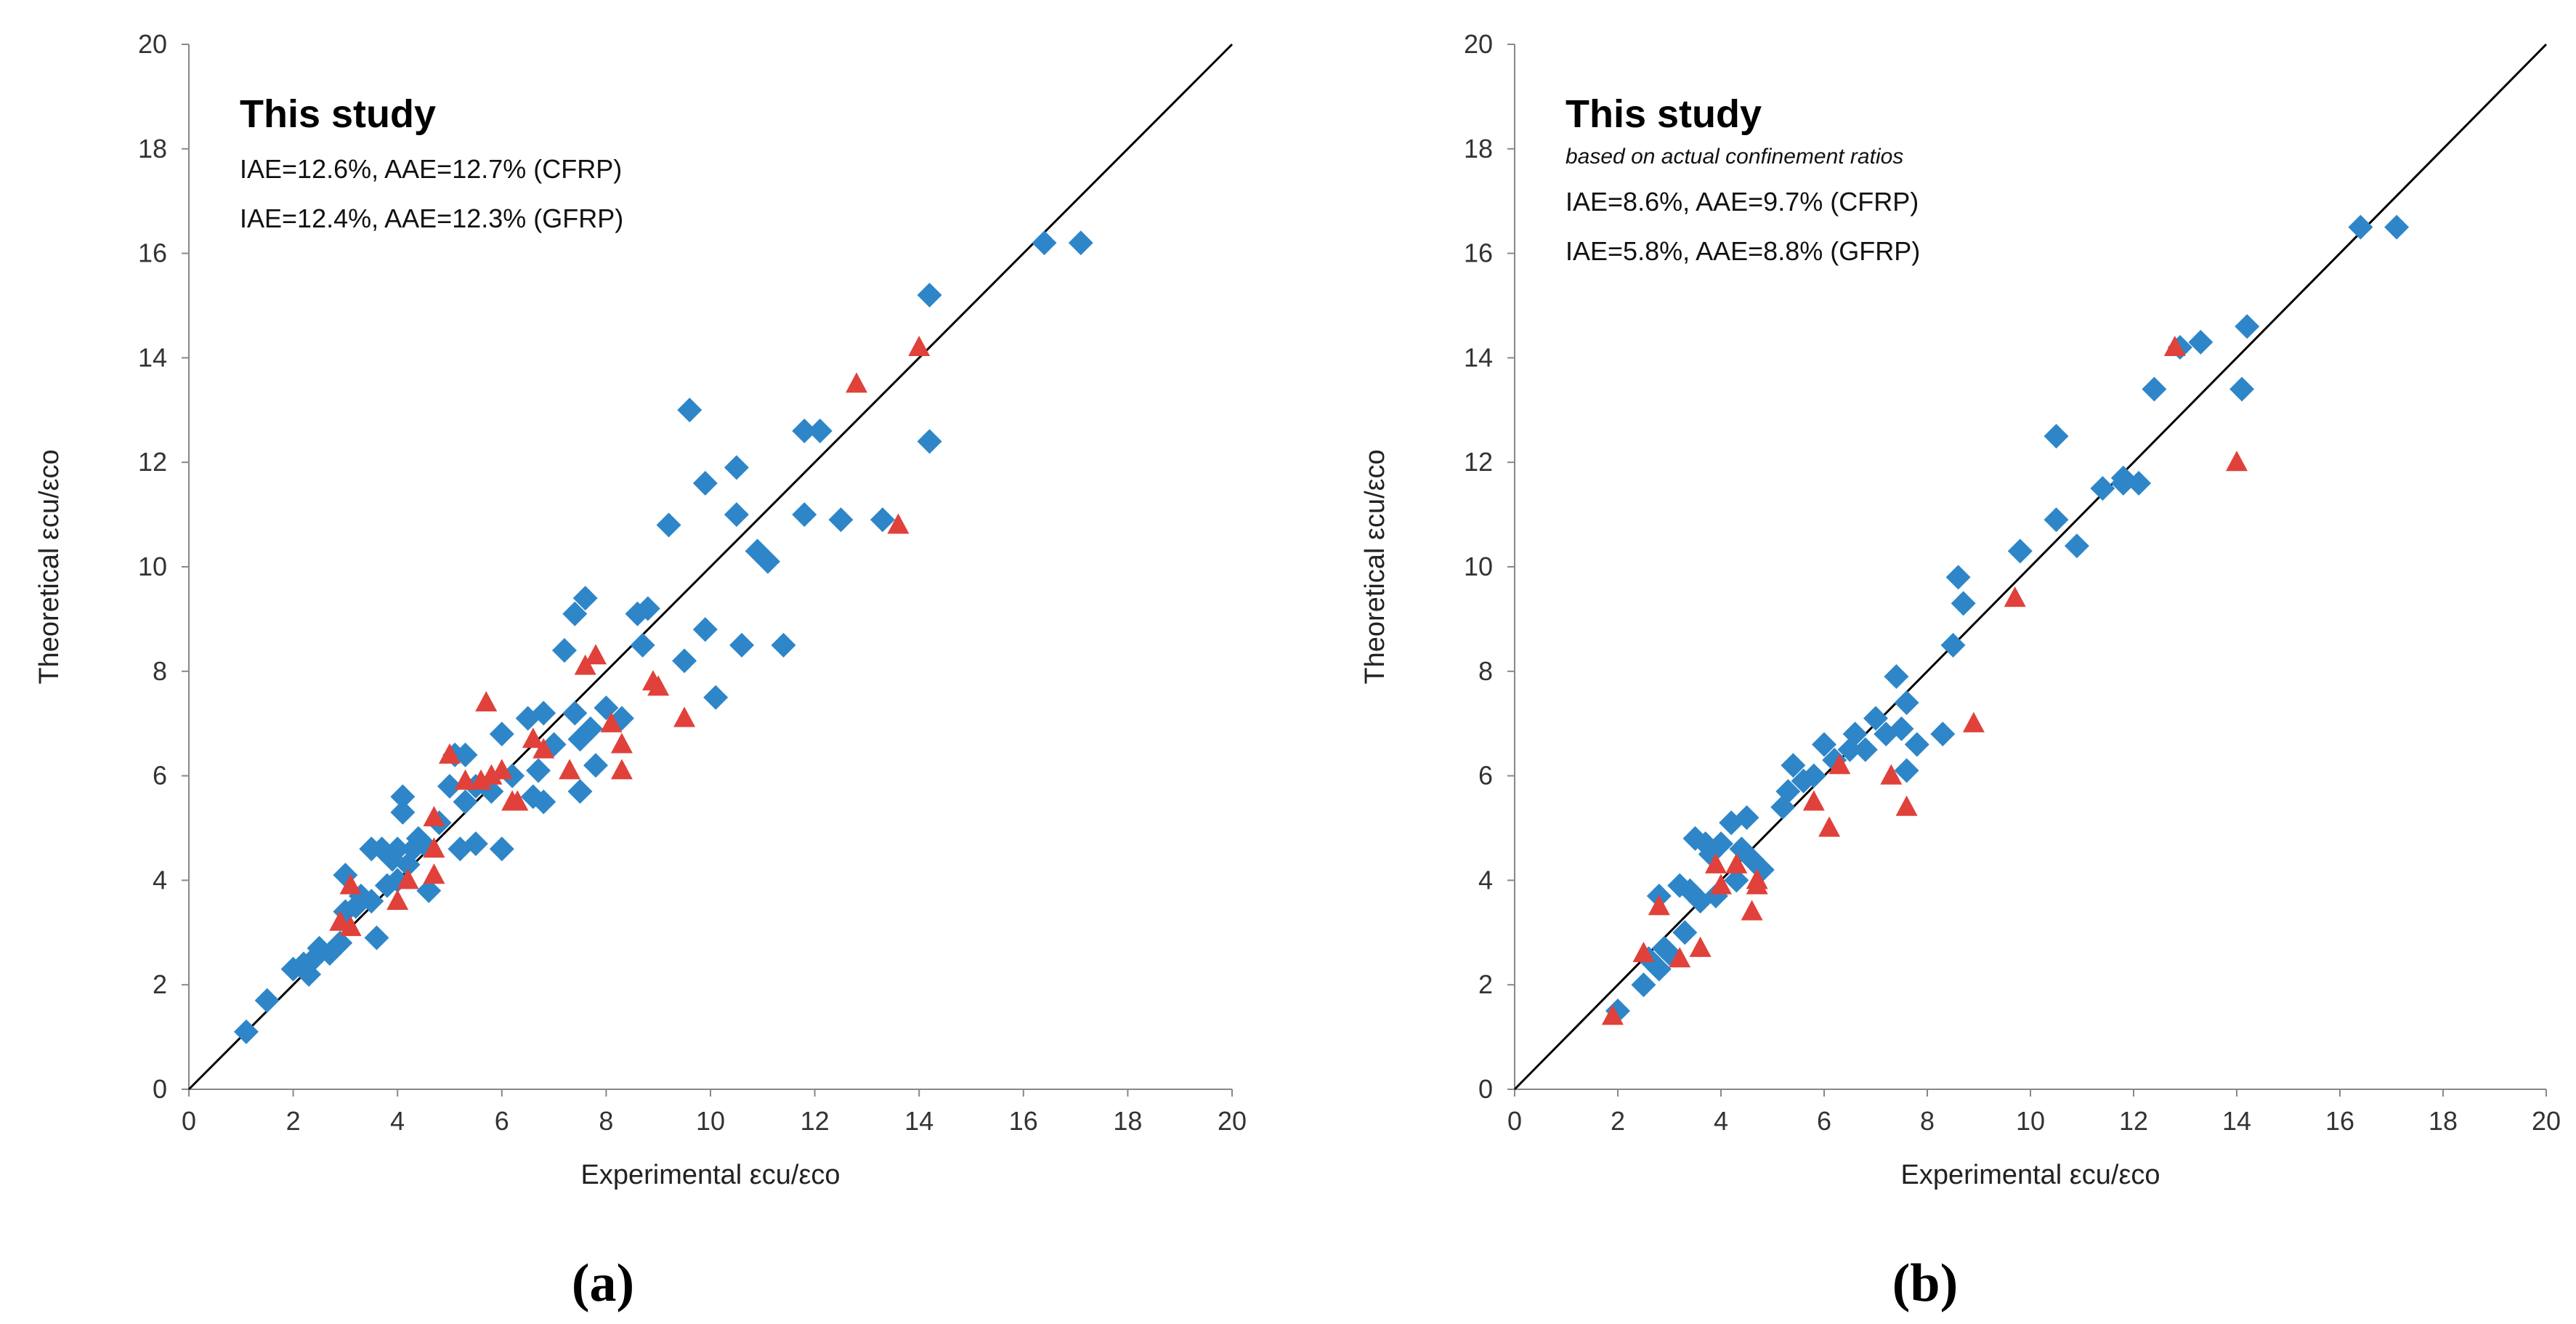 This screenshot has height=1324, width=2576. I want to click on annotation-title: This study, so click(338, 114).